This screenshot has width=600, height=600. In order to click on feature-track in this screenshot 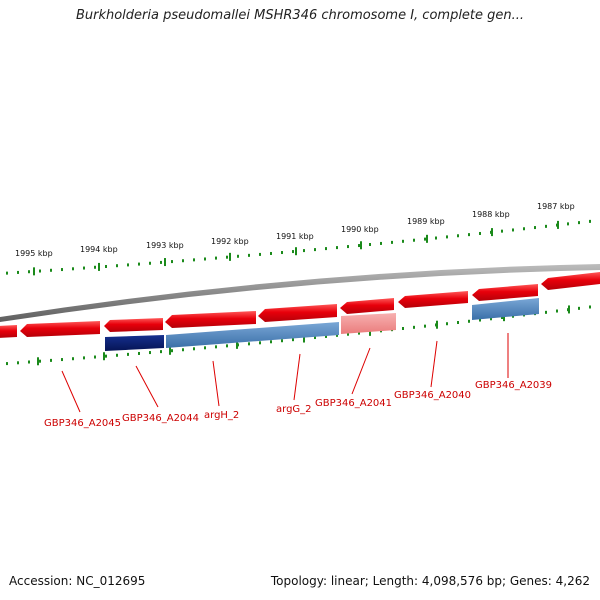, I will do `click(322, 324)`.